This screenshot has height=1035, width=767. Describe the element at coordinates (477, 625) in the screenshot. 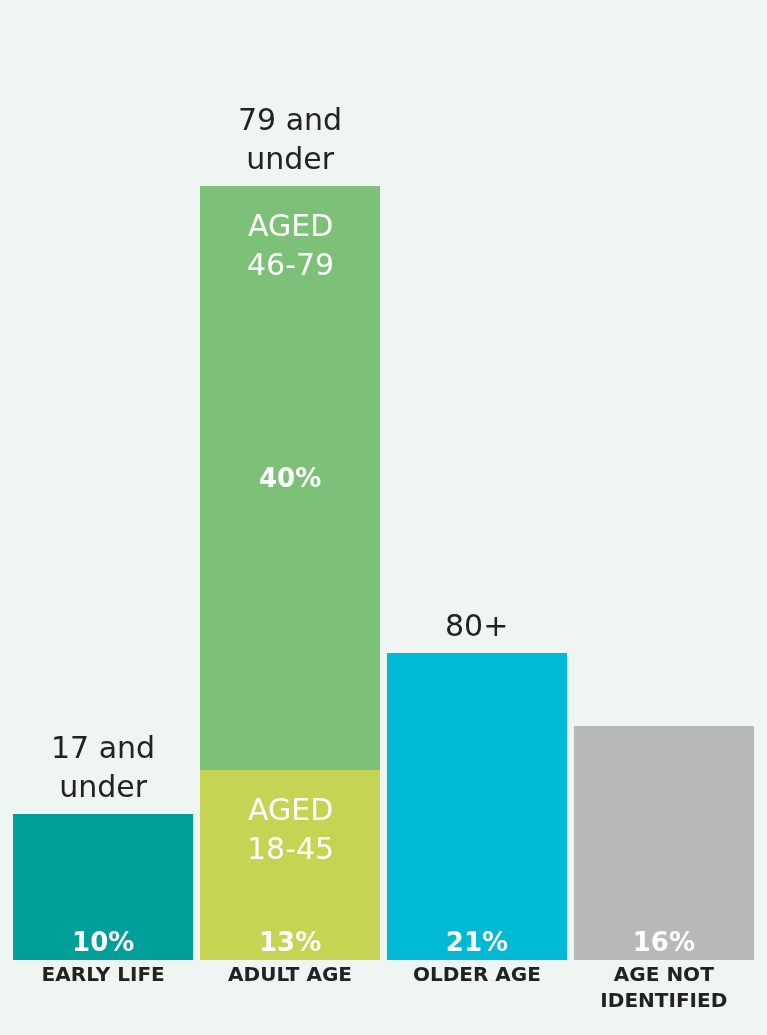

I see `annotation: 80+` at that location.